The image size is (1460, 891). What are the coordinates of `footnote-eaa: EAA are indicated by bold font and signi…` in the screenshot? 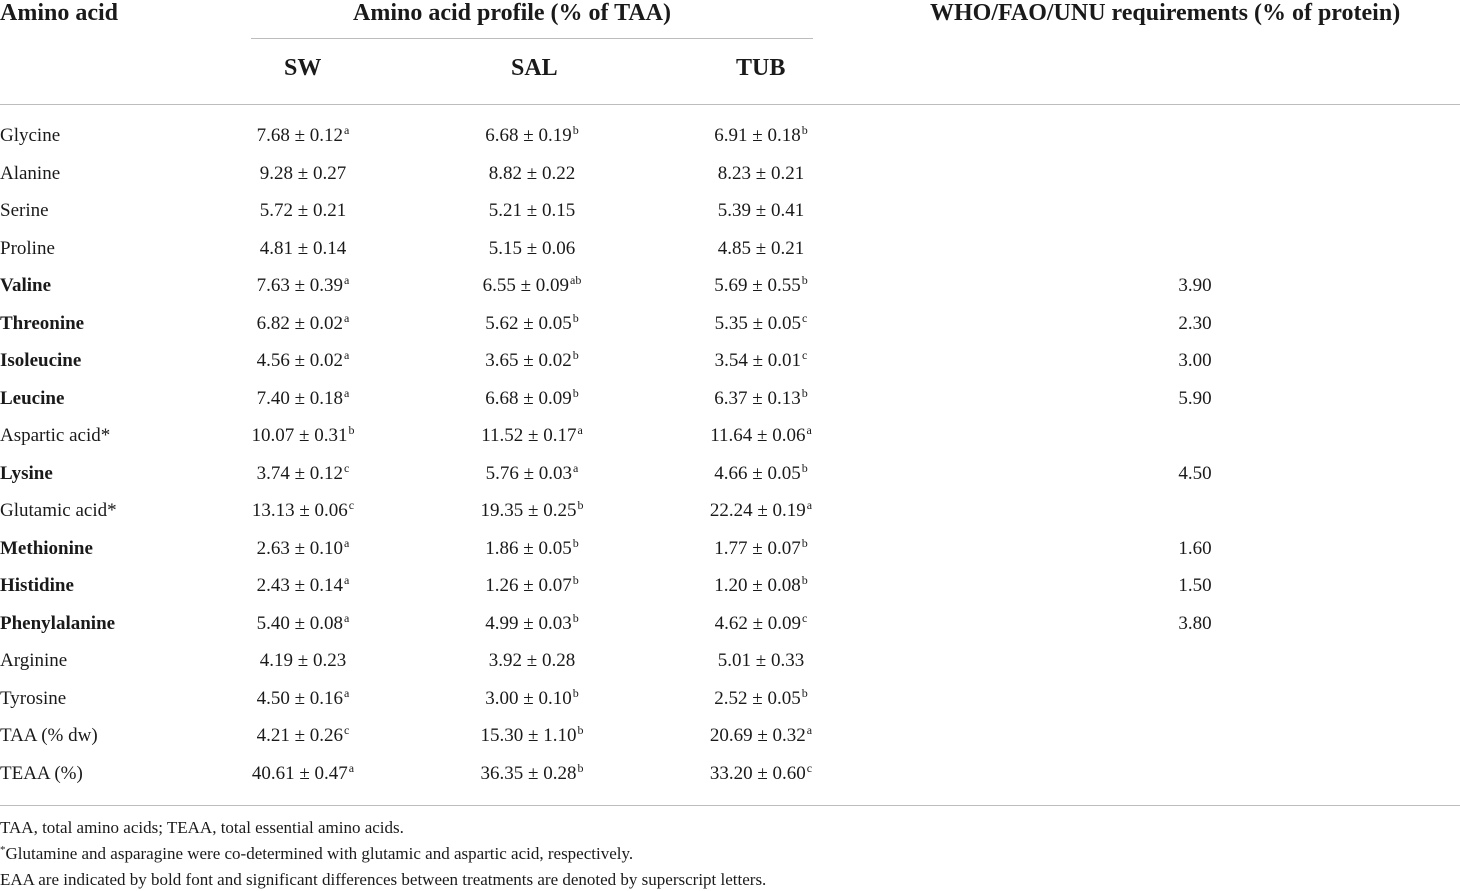 It's located at (383, 879).